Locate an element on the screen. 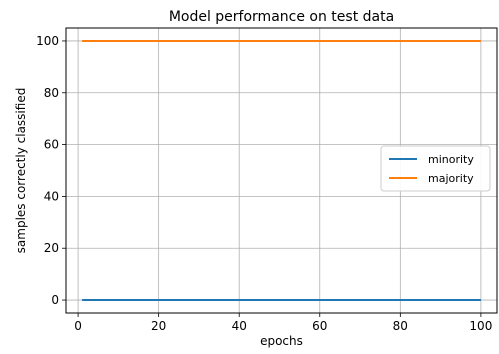  legend-box is located at coordinates (435, 168).